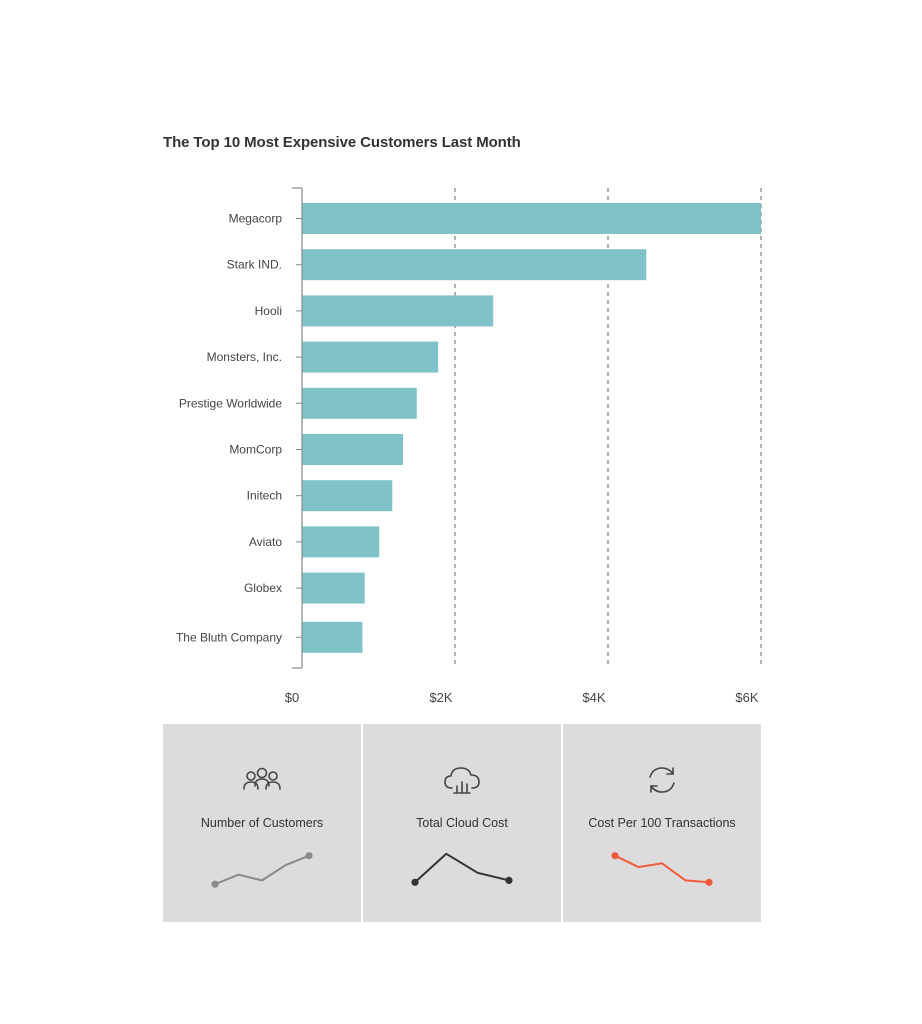  I want to click on refresh-icon, so click(662, 780).